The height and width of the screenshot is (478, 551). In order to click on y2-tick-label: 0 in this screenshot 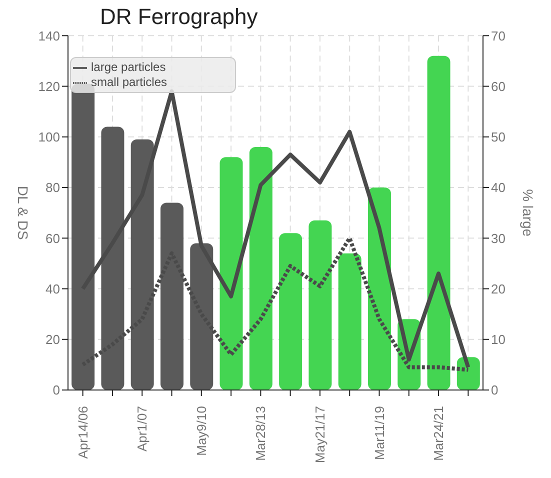, I will do `click(494, 390)`.